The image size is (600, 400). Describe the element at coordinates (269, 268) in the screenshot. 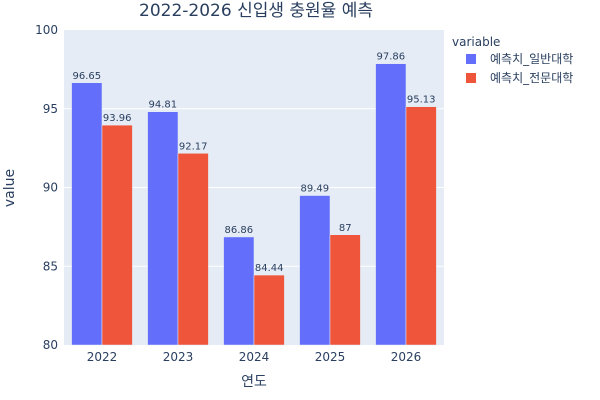

I see `bar-value-label: 84.44` at that location.